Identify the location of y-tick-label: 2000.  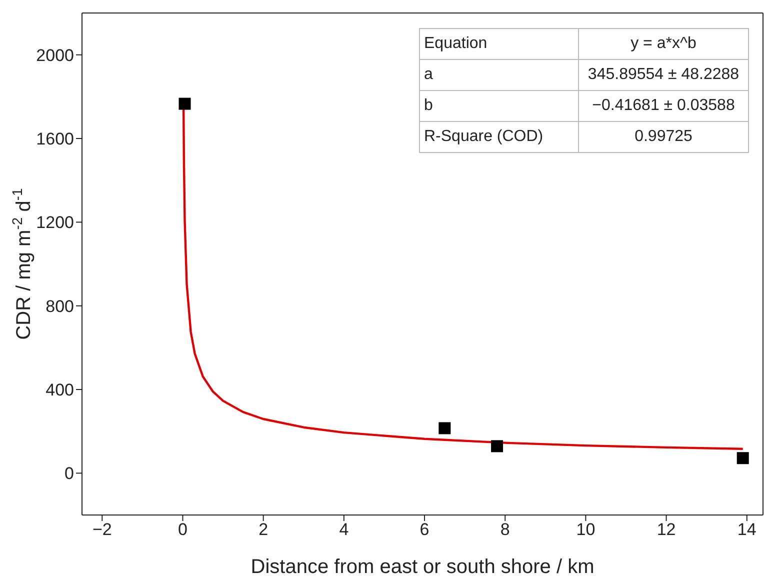
(55, 55).